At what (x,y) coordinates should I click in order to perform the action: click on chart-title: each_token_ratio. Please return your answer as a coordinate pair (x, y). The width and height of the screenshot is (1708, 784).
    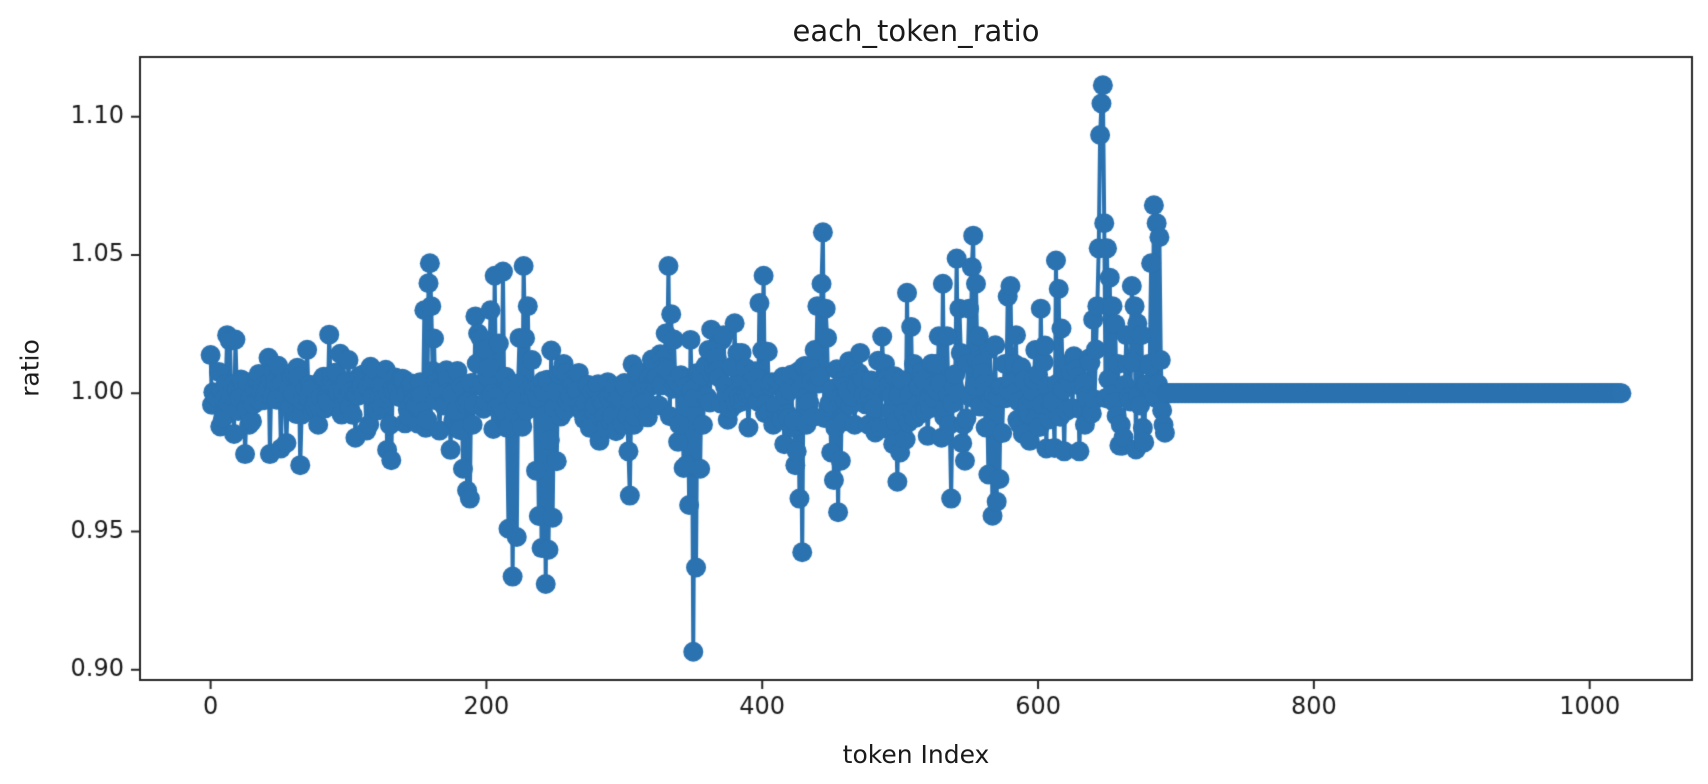
    Looking at the image, I should click on (916, 31).